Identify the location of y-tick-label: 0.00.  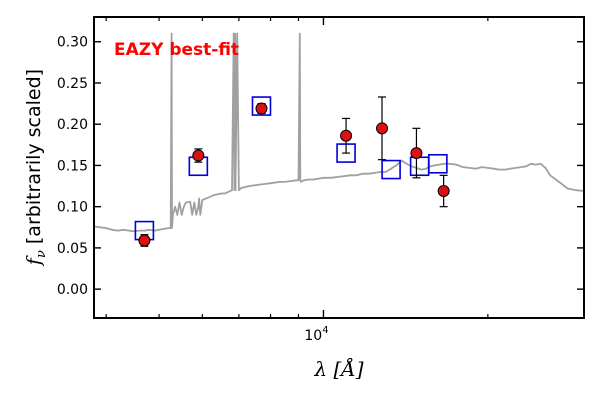
(72, 290).